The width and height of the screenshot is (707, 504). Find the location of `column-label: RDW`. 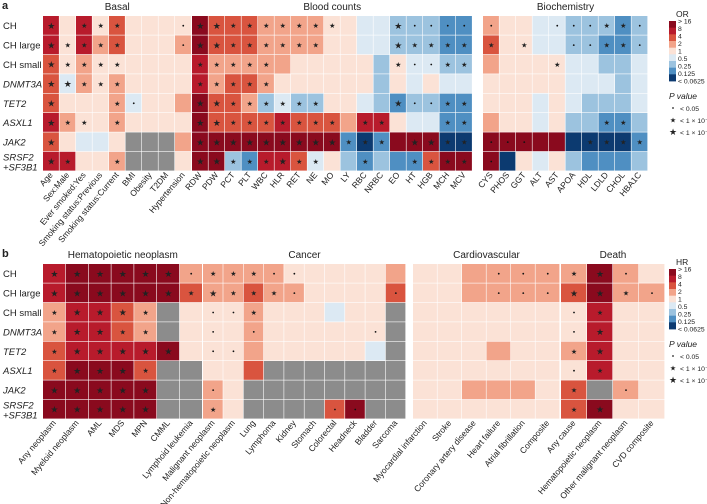

column-label: RDW is located at coordinates (193, 181).